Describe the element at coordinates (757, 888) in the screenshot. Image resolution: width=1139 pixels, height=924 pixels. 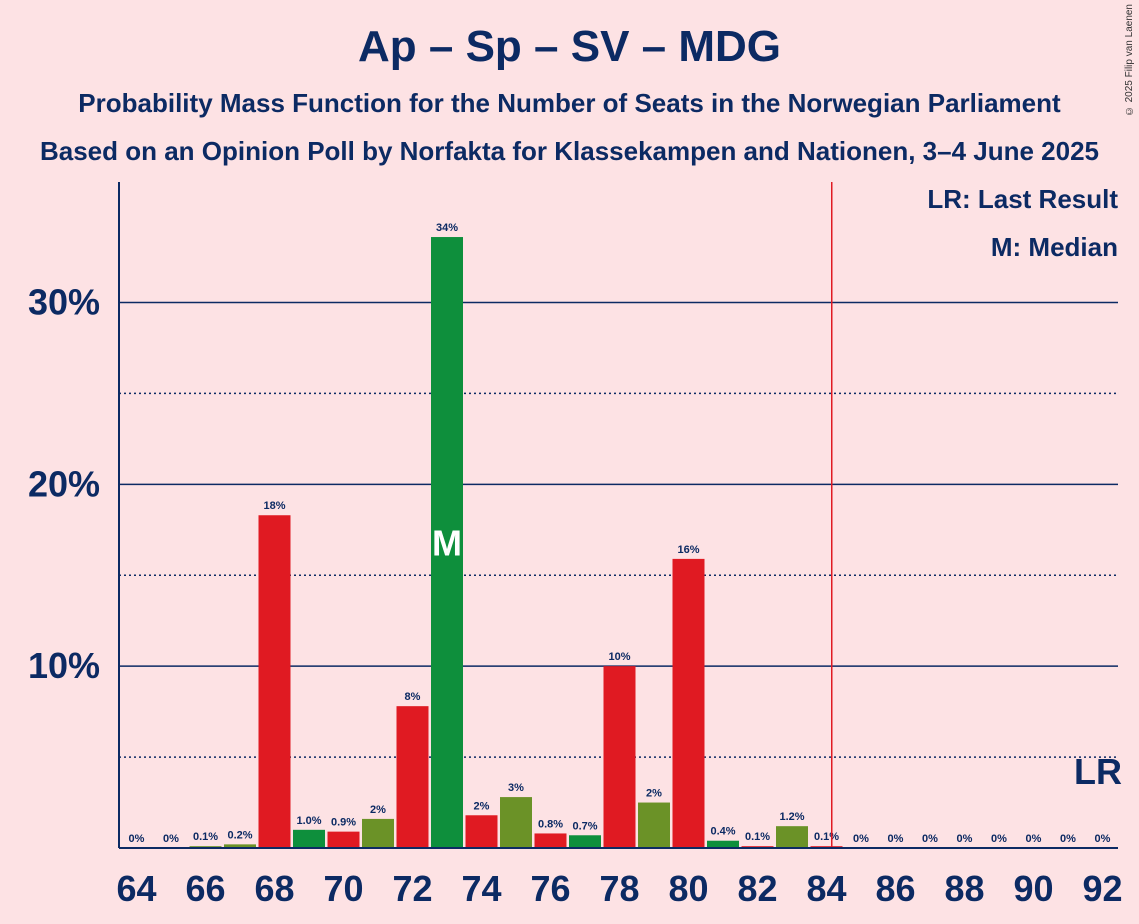
I see `x-tick-label: 82` at that location.